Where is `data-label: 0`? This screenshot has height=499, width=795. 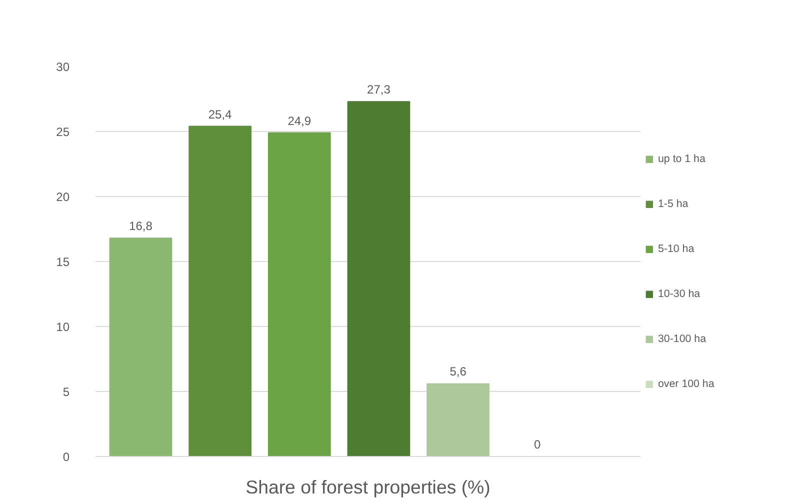
data-label: 0 is located at coordinates (538, 445).